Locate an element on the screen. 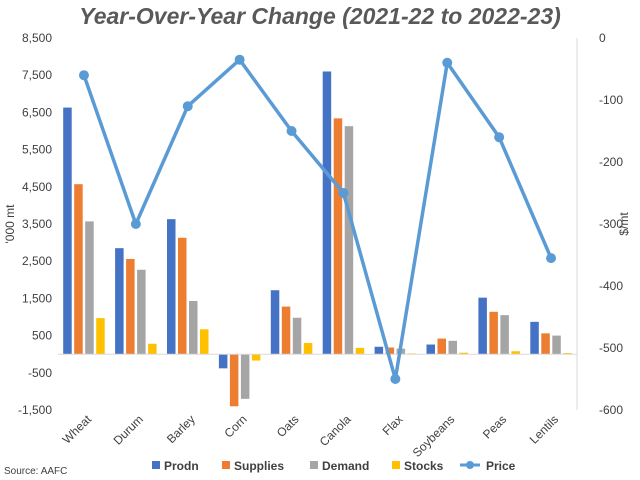 The image size is (640, 480). bar-supplies-lentils is located at coordinates (545, 344).